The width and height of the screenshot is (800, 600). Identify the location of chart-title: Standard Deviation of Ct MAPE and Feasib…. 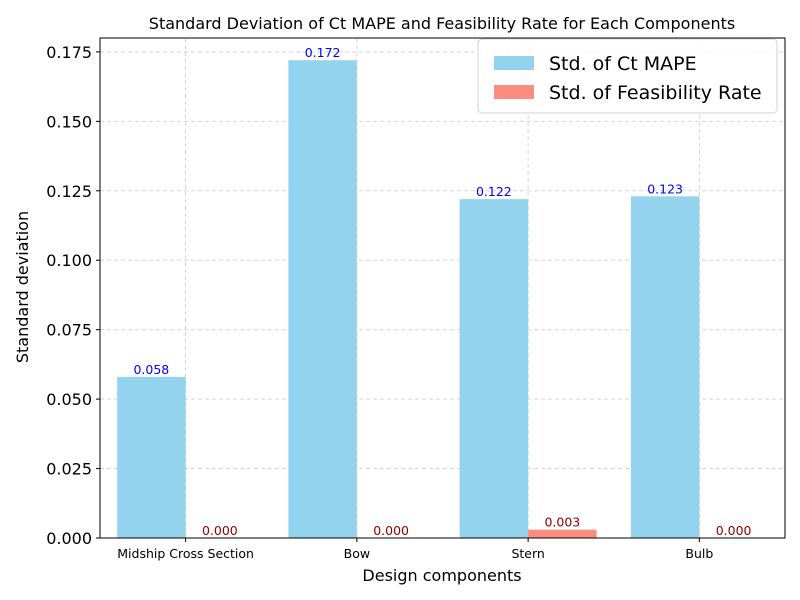
(442, 23).